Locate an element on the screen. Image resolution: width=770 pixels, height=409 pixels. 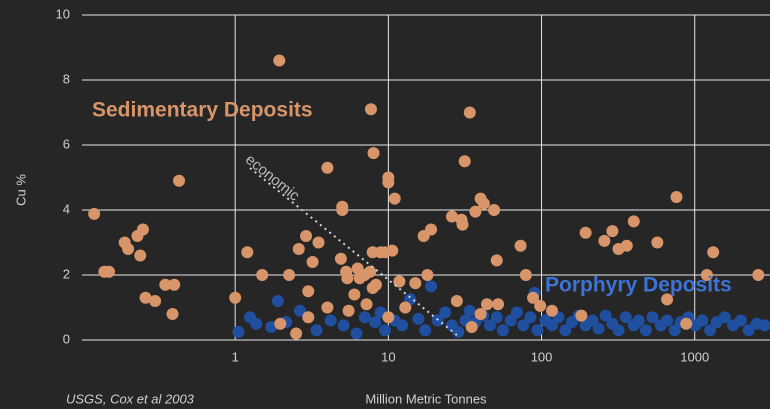
series-label: Sedimentary Deposits is located at coordinates (202, 110).